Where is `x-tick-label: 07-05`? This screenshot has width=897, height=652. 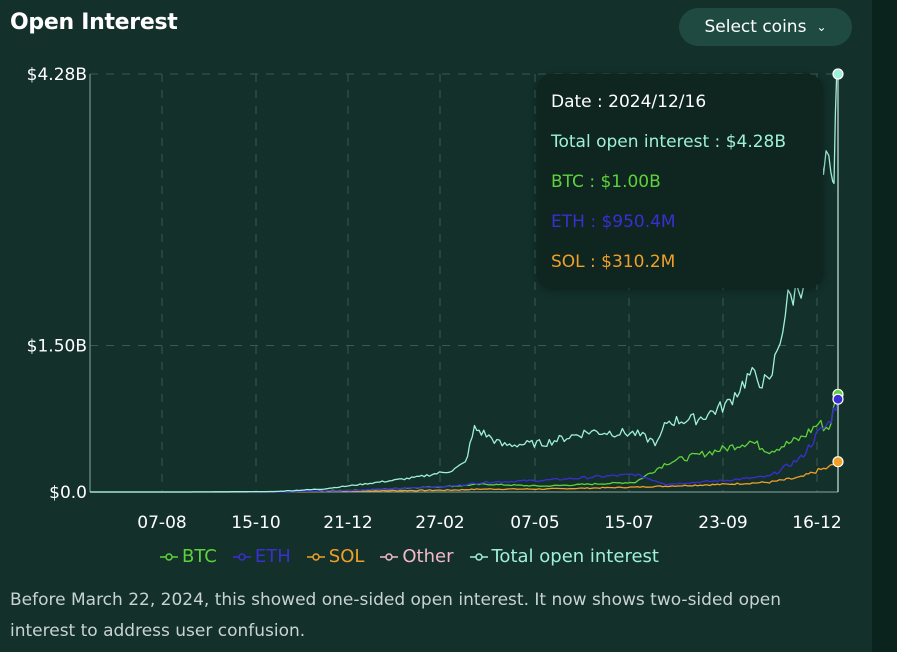
x-tick-label: 07-05 is located at coordinates (534, 523).